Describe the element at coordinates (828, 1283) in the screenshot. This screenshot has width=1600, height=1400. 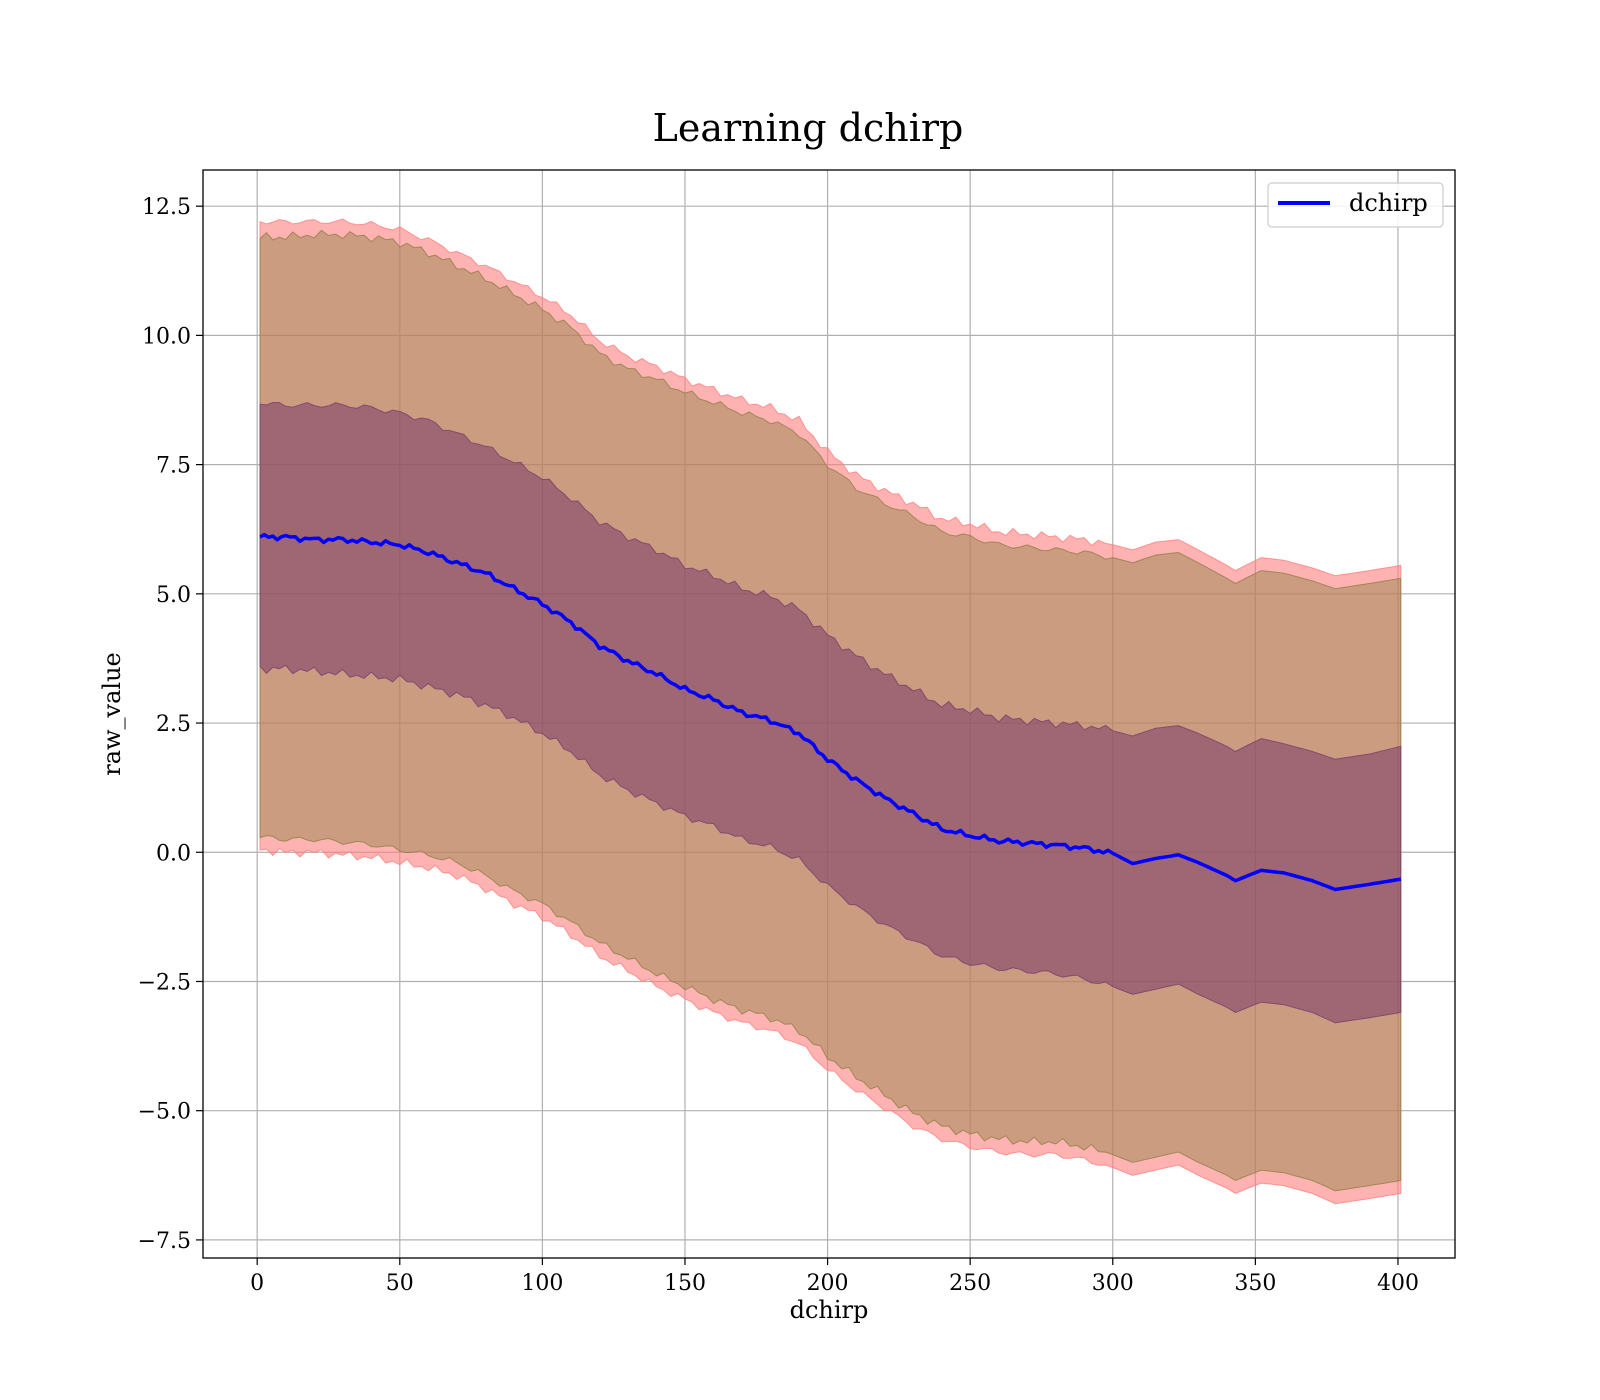
I see `x-tick-label: 200` at that location.